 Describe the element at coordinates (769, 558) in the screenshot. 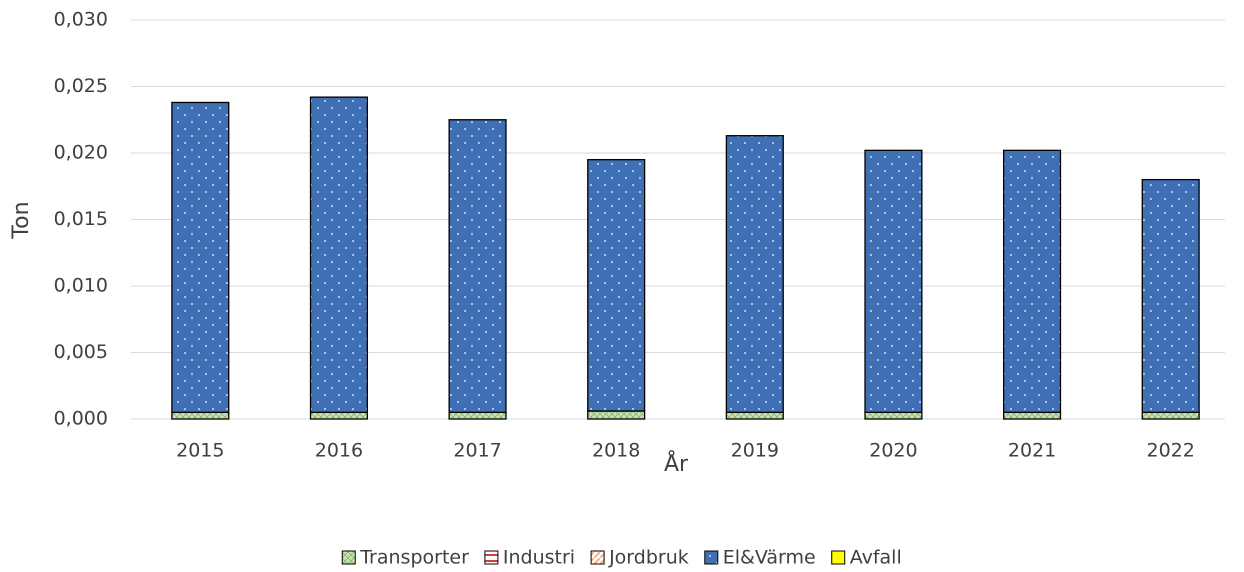

I see `legend-label: El&Värme` at that location.